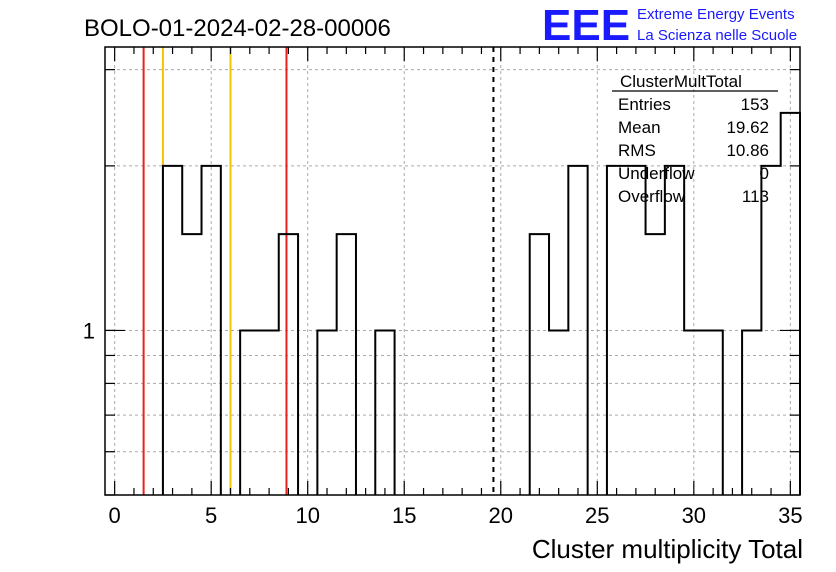  What do you see at coordinates (667, 549) in the screenshot?
I see `x-axis-label: Cluster multiplicity Total` at bounding box center [667, 549].